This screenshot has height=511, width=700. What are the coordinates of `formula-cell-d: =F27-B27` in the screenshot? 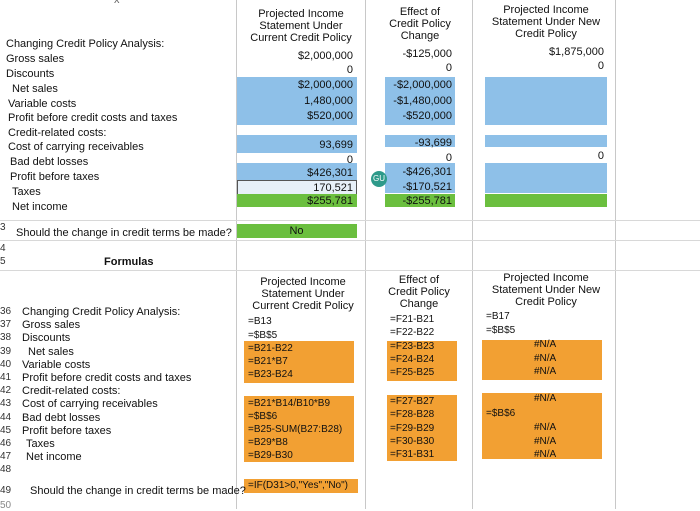 It's located at (412, 401).